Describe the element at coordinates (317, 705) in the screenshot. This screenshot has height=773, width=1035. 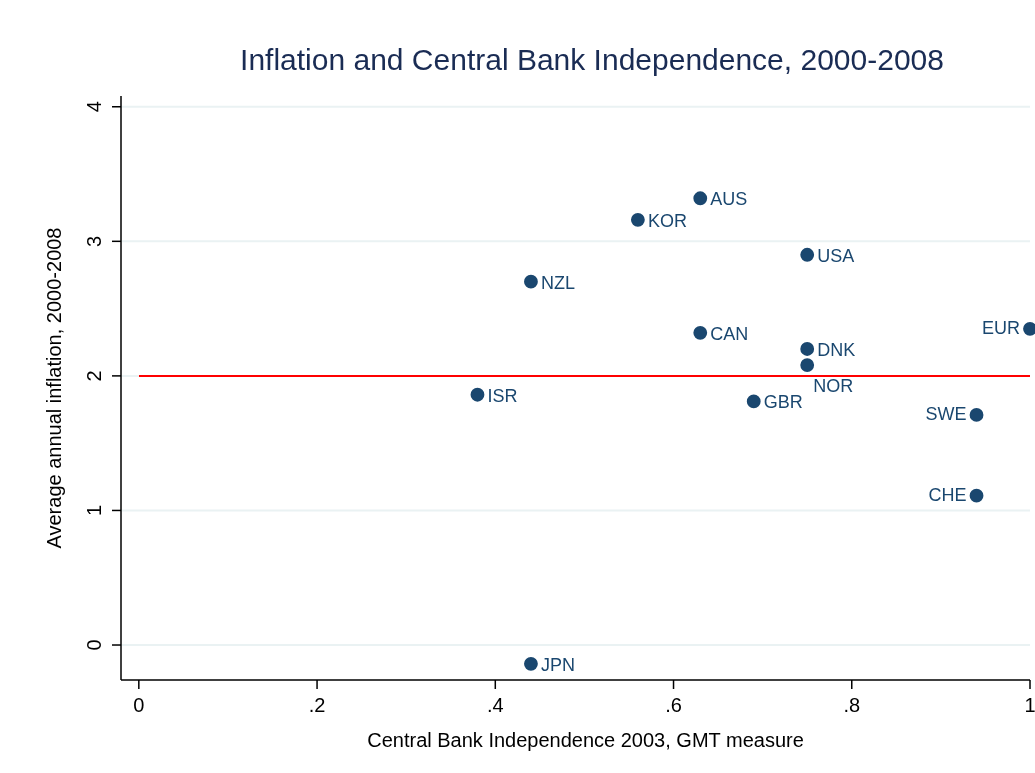
I see `x-tick-label: .2` at that location.